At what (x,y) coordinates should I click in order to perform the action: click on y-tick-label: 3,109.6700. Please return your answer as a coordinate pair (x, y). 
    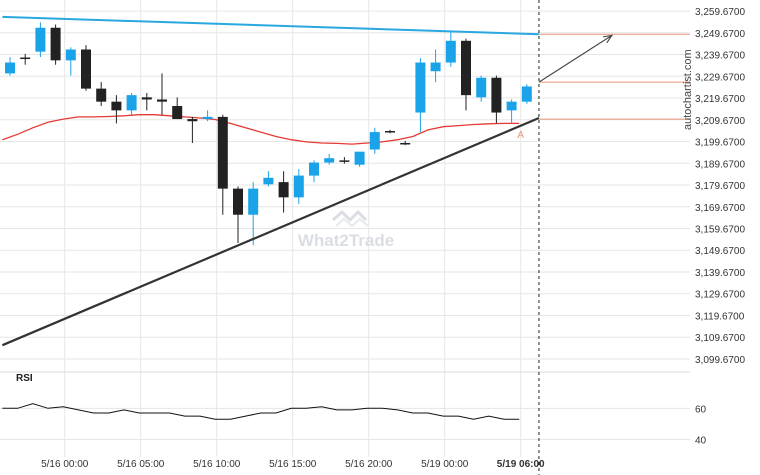
    Looking at the image, I should click on (720, 338).